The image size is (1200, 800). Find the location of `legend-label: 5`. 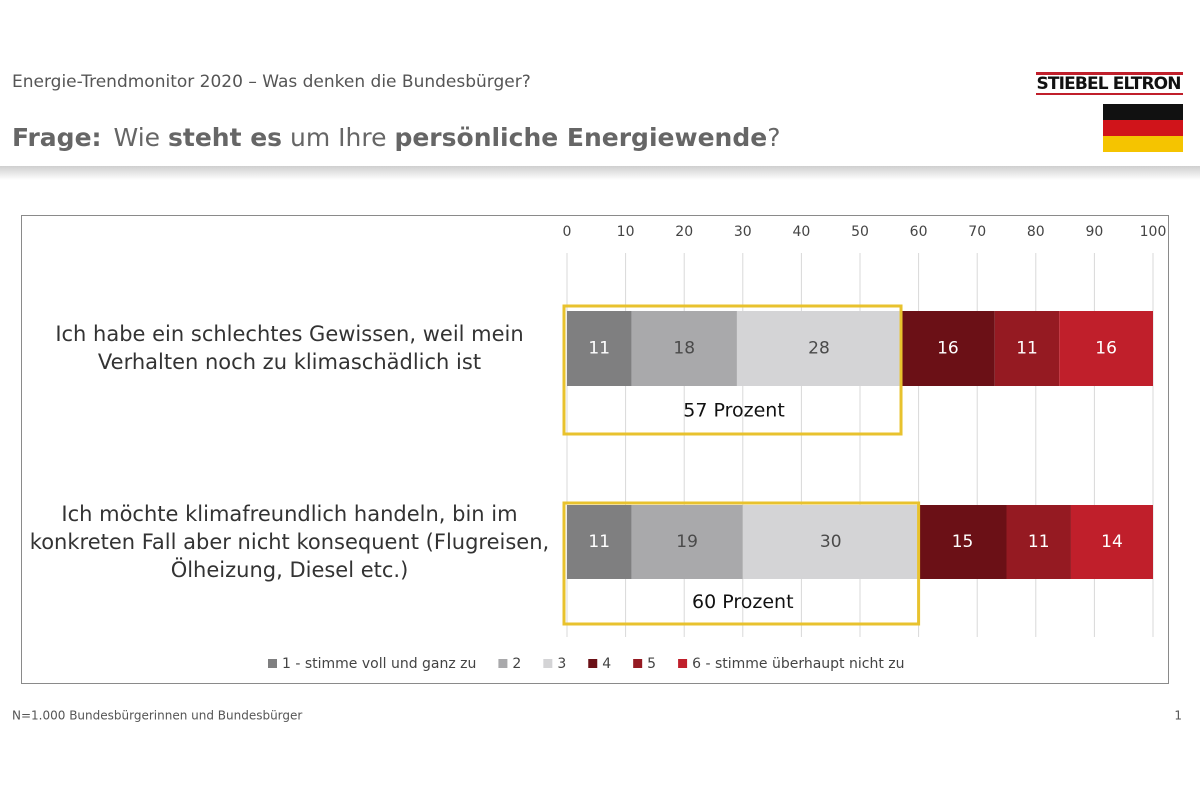

legend-label: 5 is located at coordinates (651, 664).